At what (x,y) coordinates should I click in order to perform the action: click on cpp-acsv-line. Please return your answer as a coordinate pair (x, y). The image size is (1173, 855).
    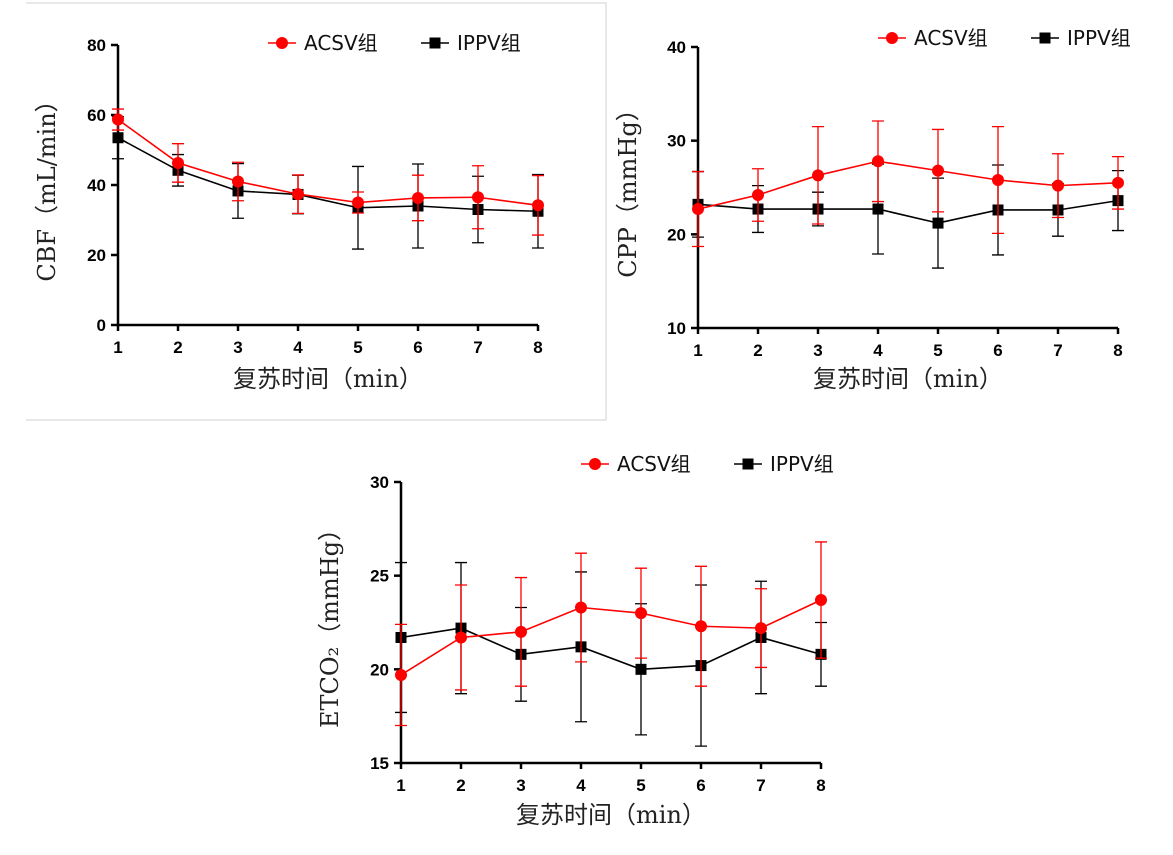
    Looking at the image, I should click on (908, 185).